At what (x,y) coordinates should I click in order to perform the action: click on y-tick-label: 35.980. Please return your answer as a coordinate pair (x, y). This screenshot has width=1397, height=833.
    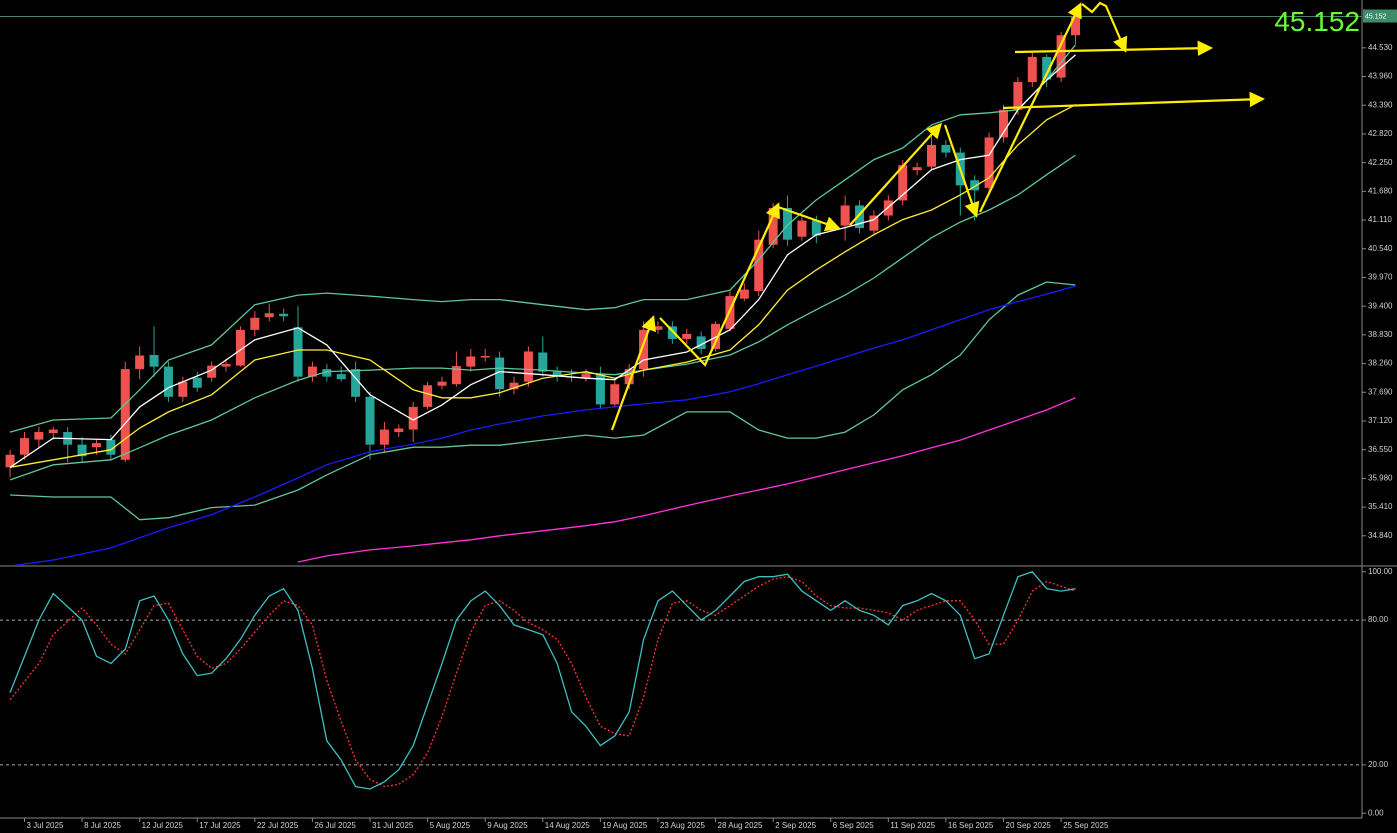
    Looking at the image, I should click on (1380, 477).